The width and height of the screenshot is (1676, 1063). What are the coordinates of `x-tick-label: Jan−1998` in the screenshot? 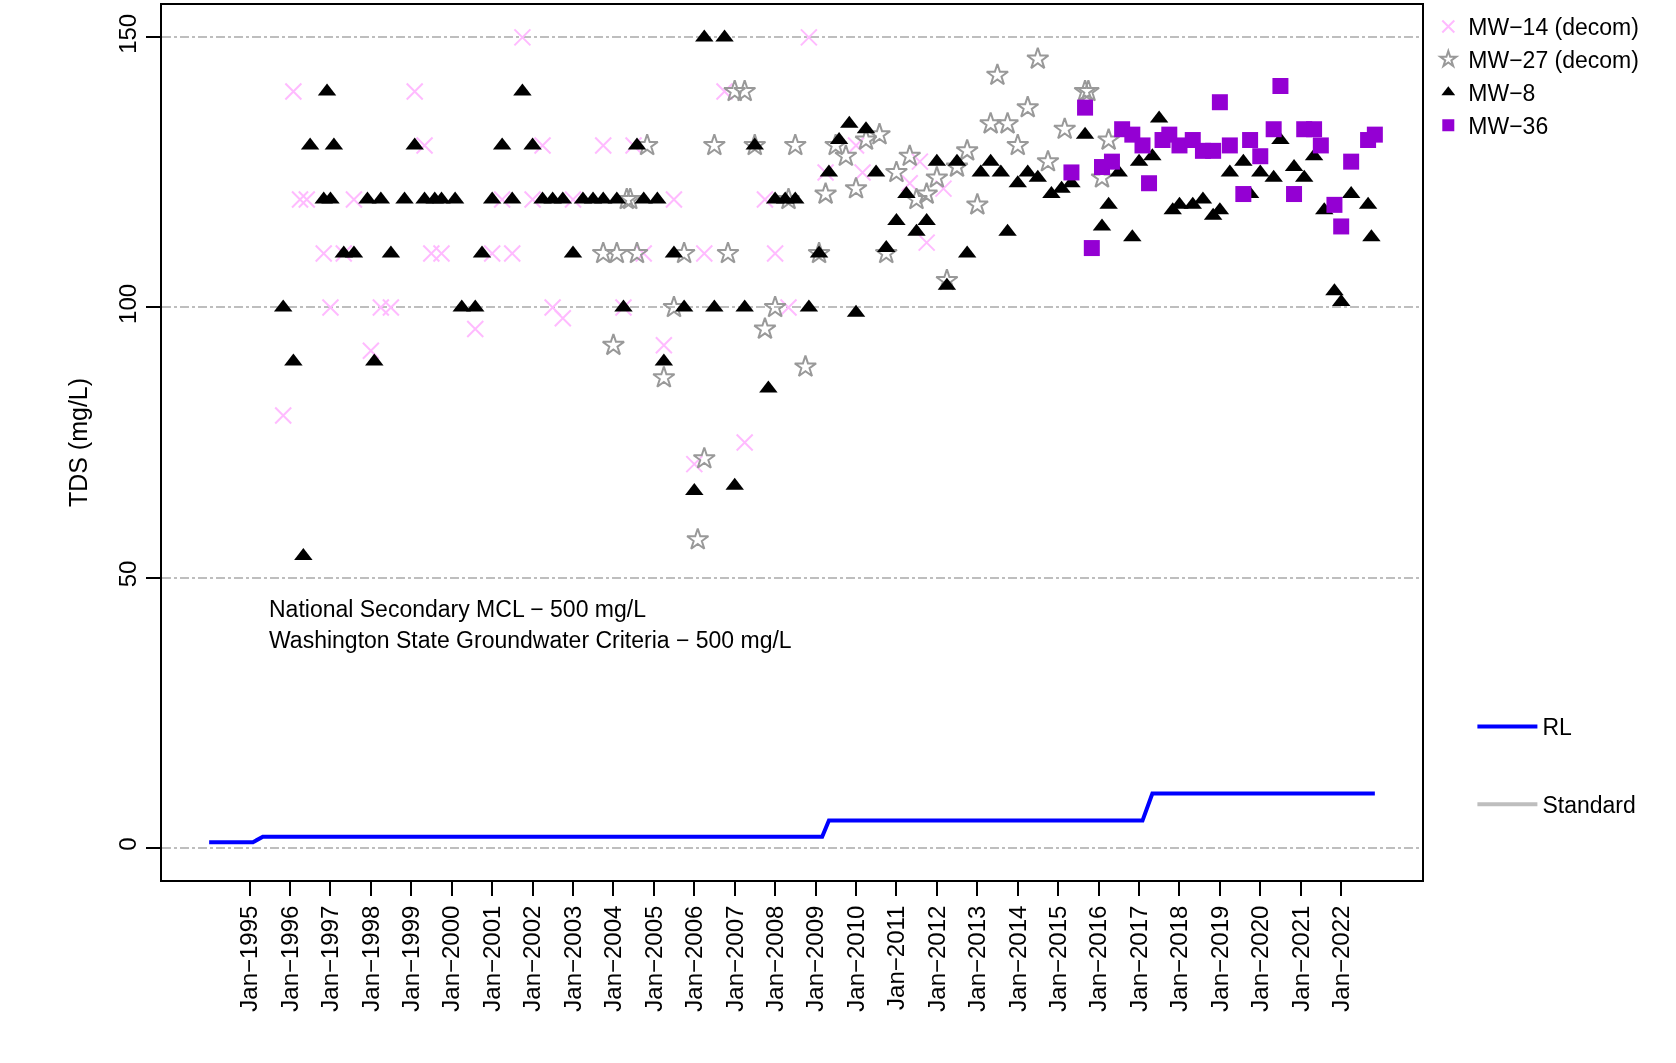 It's located at (370, 958).